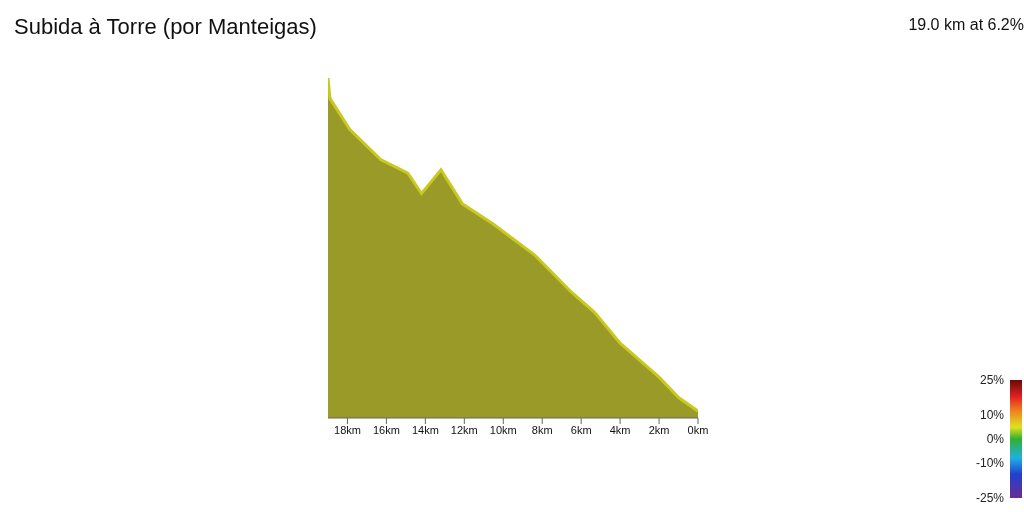 This screenshot has width=1024, height=512. I want to click on x-tick-label: 10km, so click(503, 429).